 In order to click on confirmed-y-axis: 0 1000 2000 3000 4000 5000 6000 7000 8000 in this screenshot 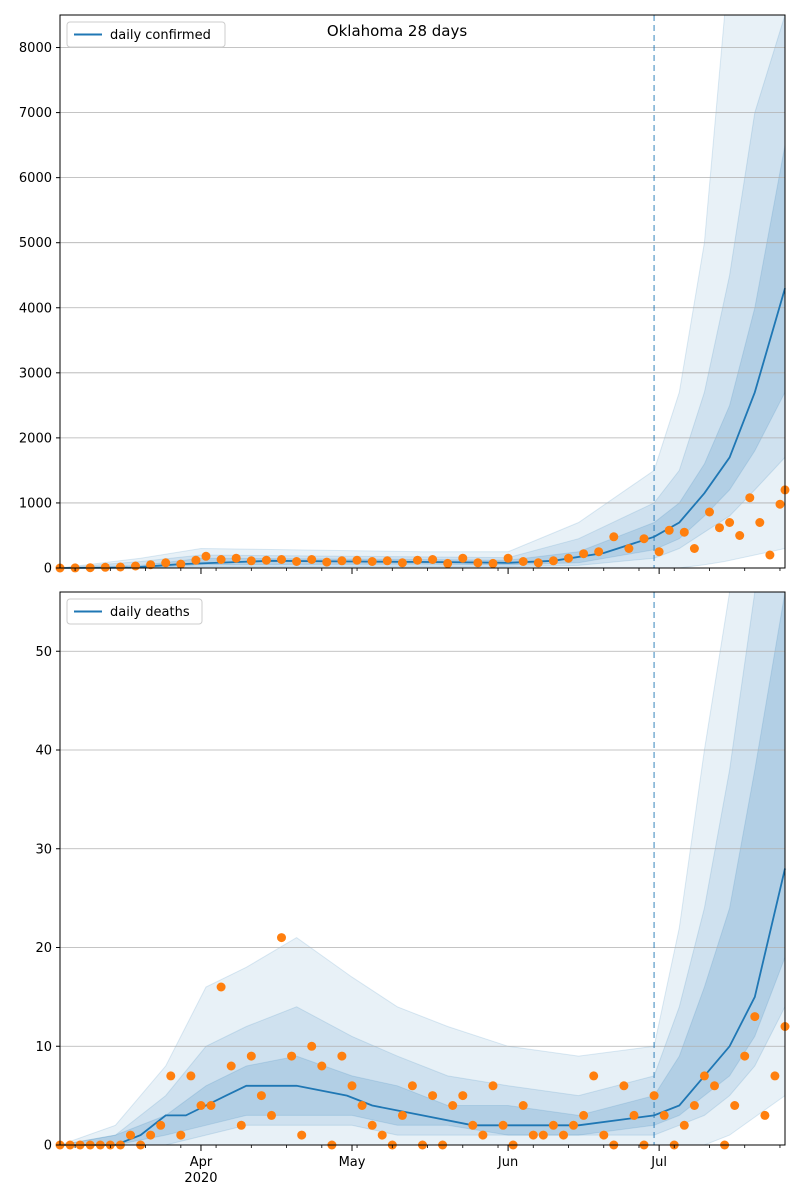, I will do `click(39, 309)`.